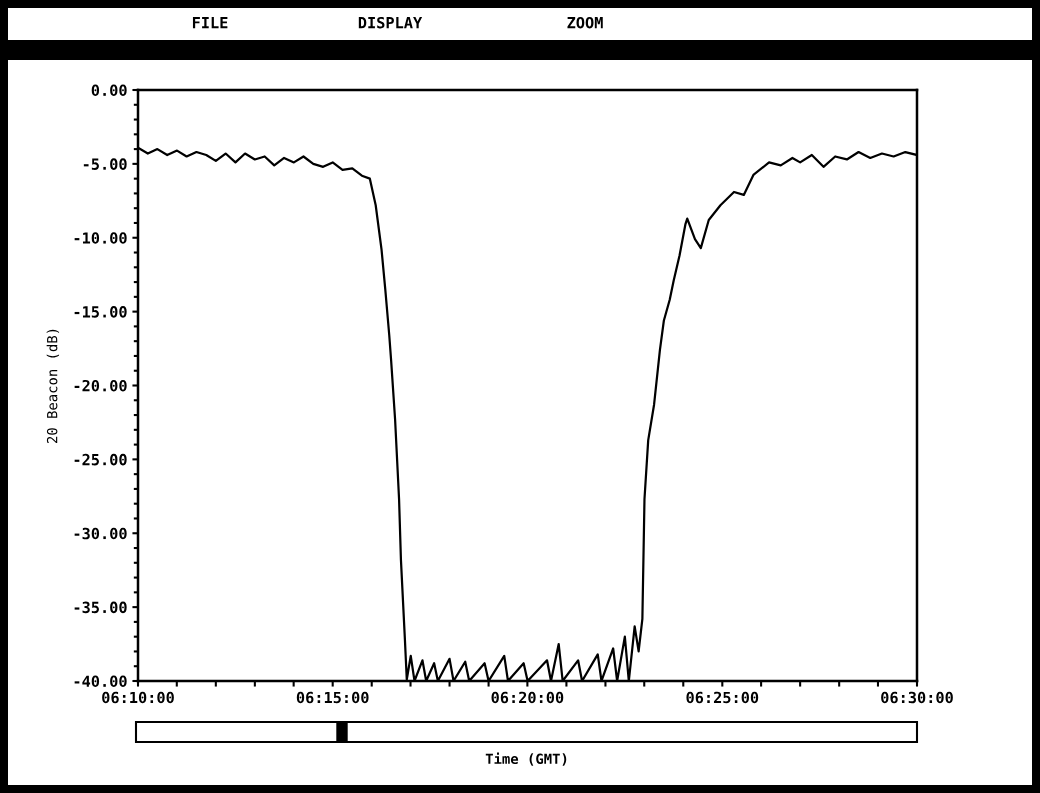  Describe the element at coordinates (100, 459) in the screenshot. I see `y-tick-label: -25.00` at that location.